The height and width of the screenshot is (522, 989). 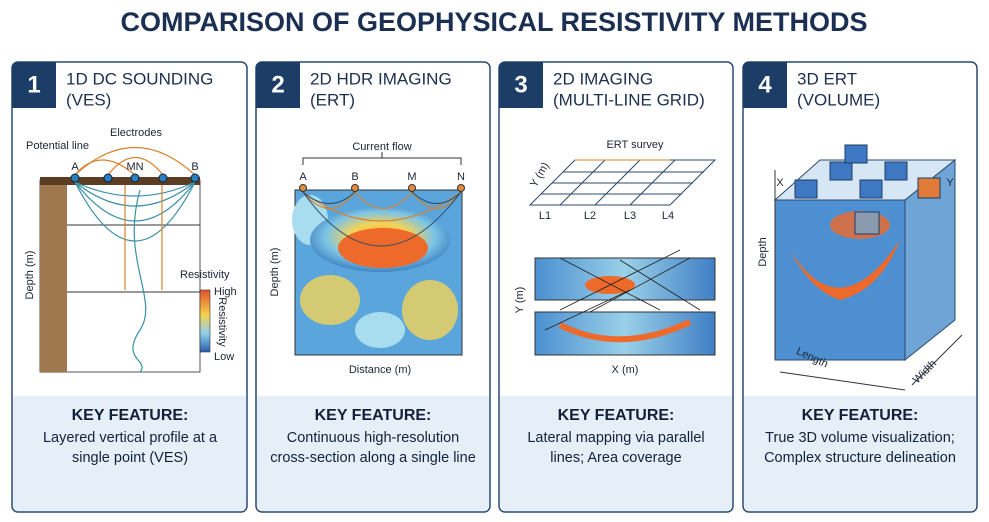 What do you see at coordinates (625, 302) in the screenshot?
I see `resistivity-slabs` at bounding box center [625, 302].